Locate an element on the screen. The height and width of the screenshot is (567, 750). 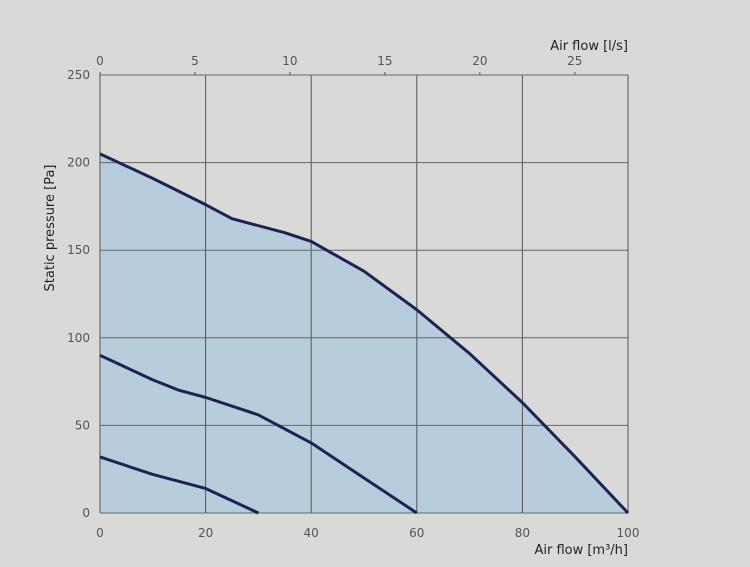
x2-tick-label: 0 is located at coordinates (100, 61).